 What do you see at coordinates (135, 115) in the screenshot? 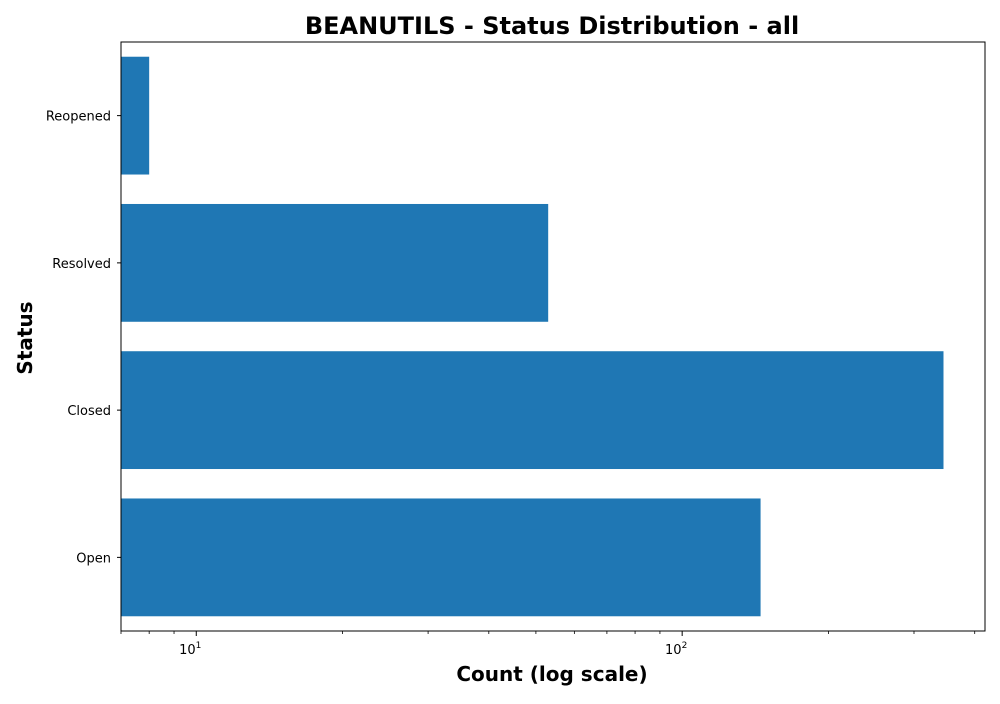
I see `bar-reopened` at bounding box center [135, 115].